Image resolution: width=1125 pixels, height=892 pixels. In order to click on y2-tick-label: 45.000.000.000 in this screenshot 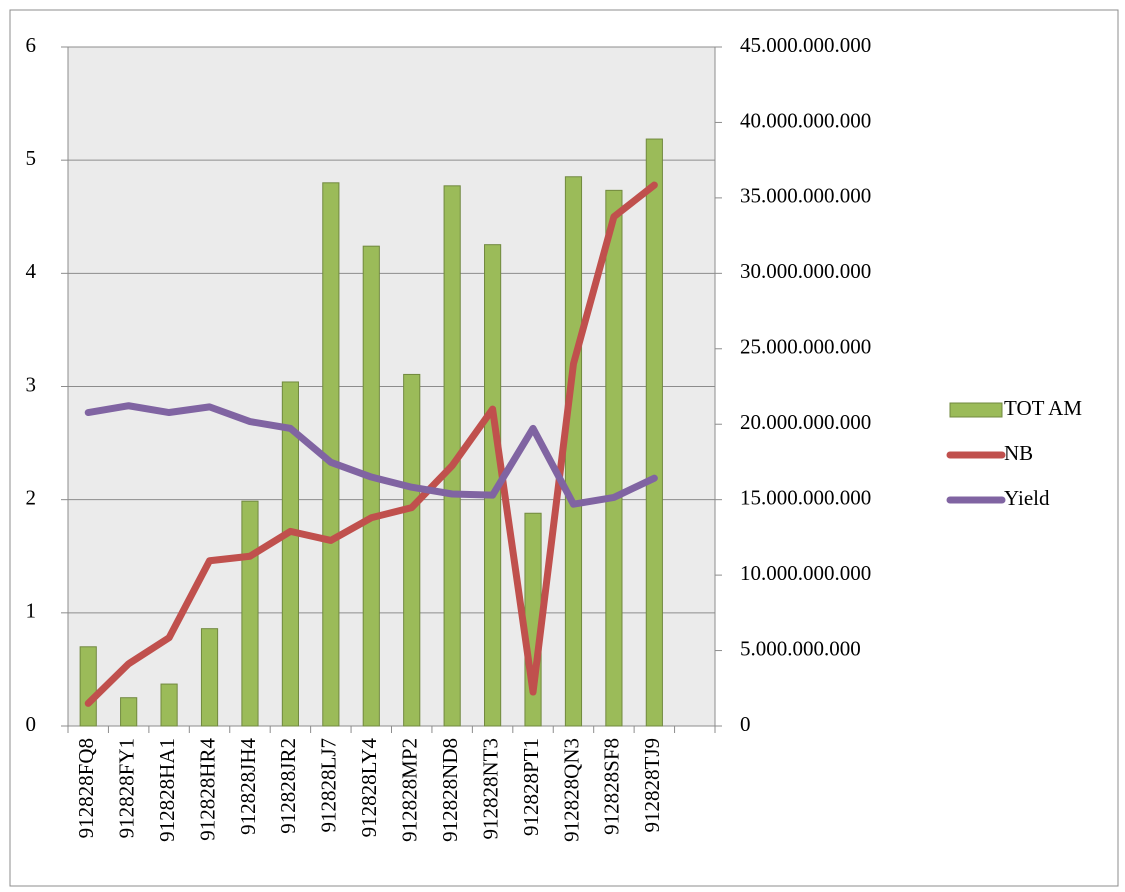, I will do `click(805, 45)`.